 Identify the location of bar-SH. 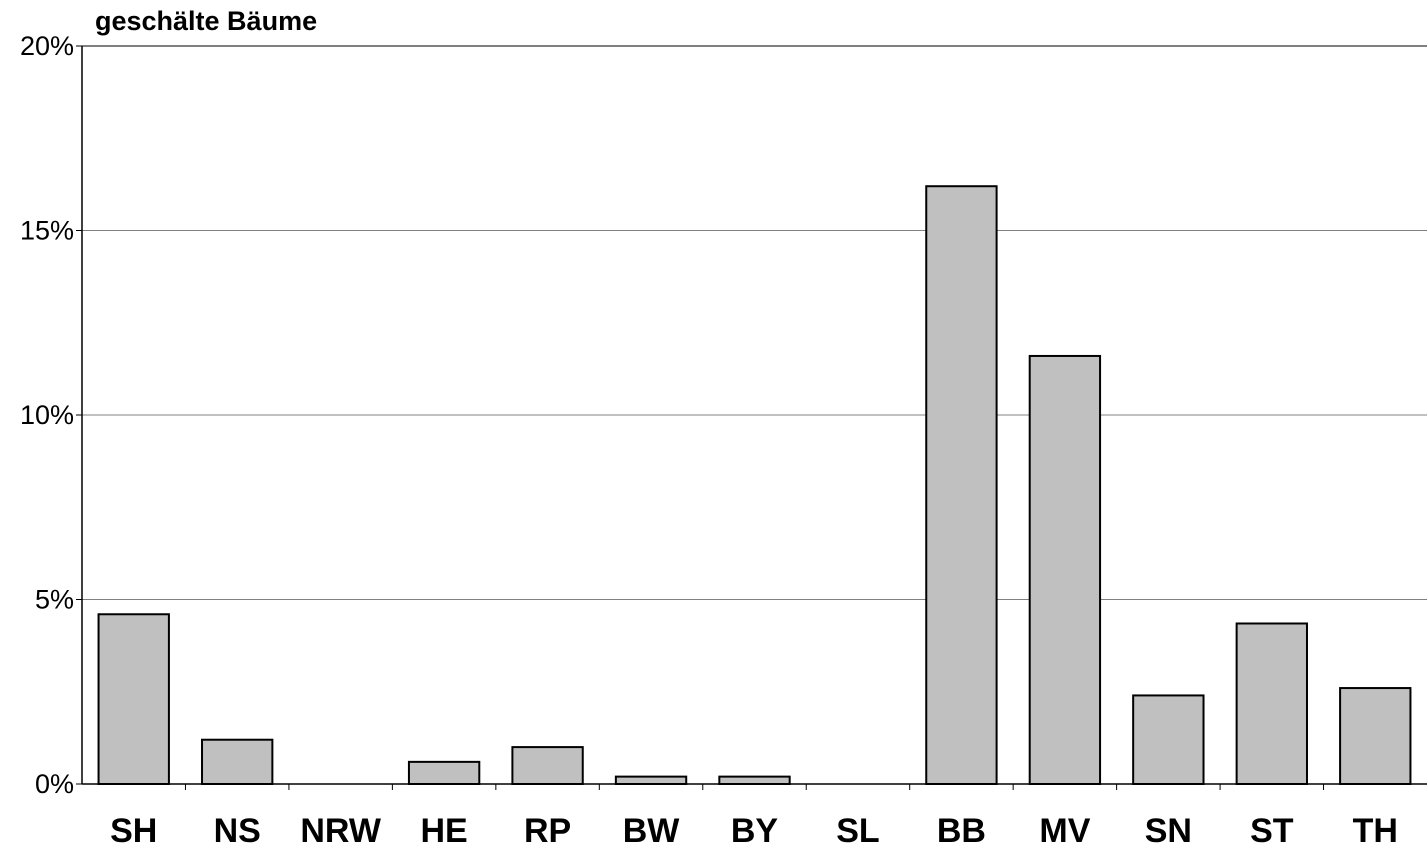
(133, 699).